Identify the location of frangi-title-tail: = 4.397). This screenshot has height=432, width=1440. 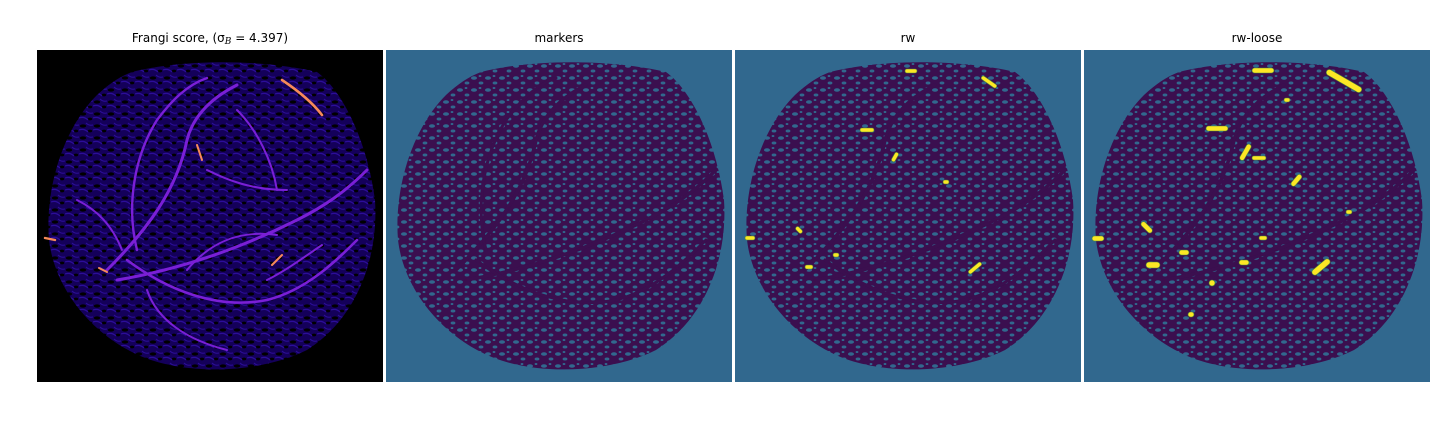
(260, 38).